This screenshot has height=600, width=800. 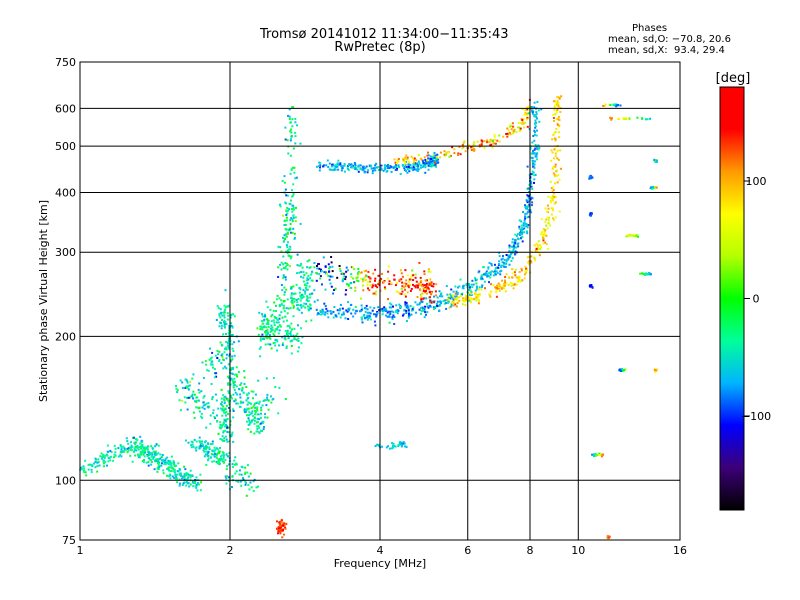 I want to click on y-tick-label: 75, so click(x=69, y=540).